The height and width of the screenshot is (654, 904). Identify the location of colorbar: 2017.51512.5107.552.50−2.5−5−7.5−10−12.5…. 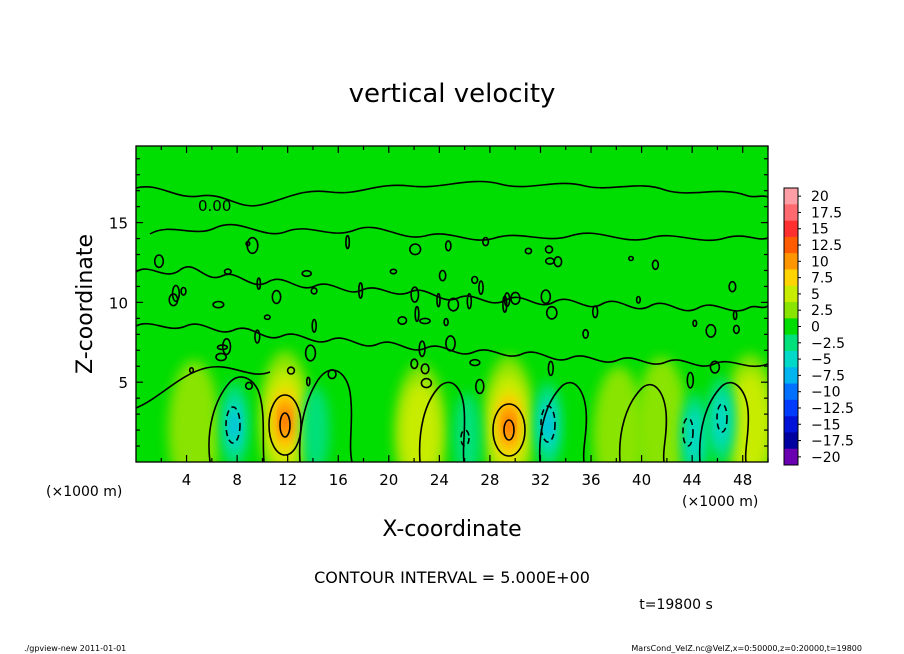
(818, 326).